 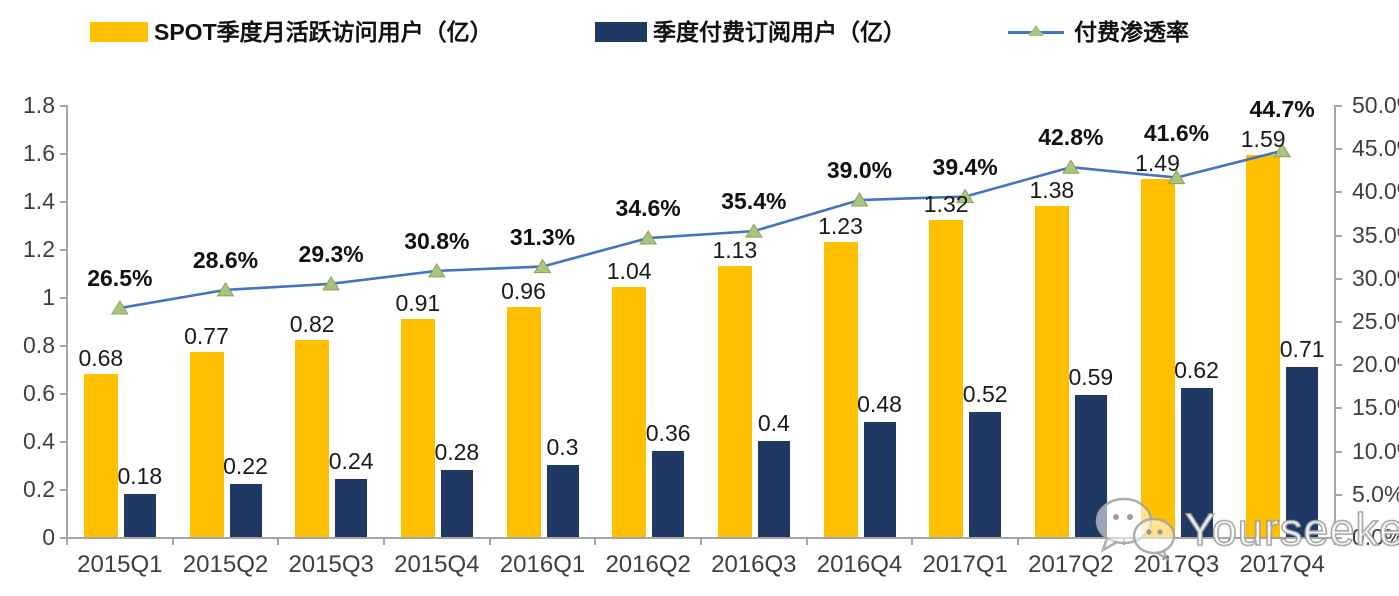 What do you see at coordinates (1375, 234) in the screenshot?
I see `right-axis-tick-label: 35.0%` at bounding box center [1375, 234].